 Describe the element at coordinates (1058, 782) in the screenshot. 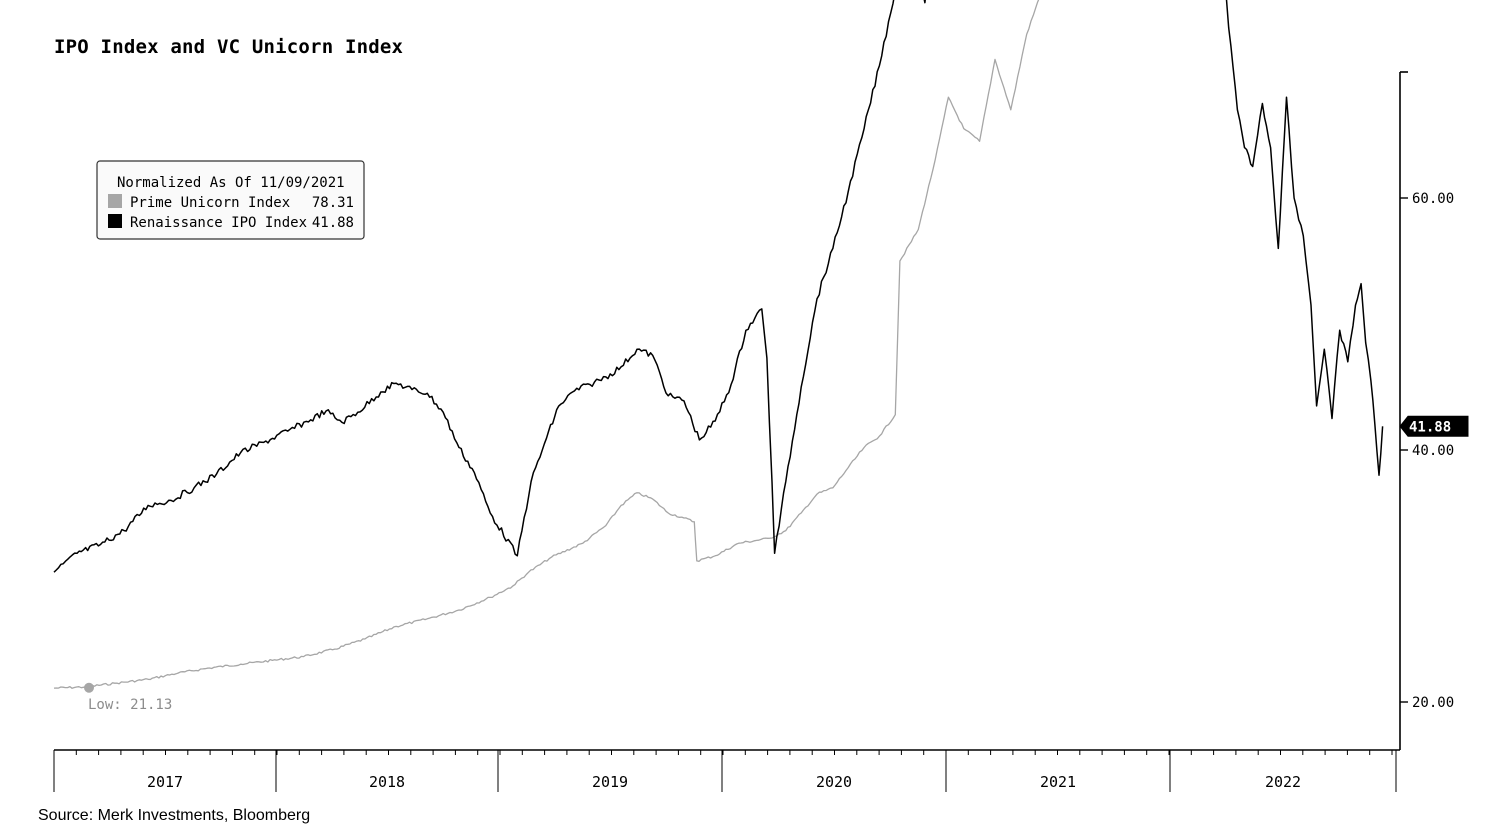

I see `x-tick-label: 2021` at that location.